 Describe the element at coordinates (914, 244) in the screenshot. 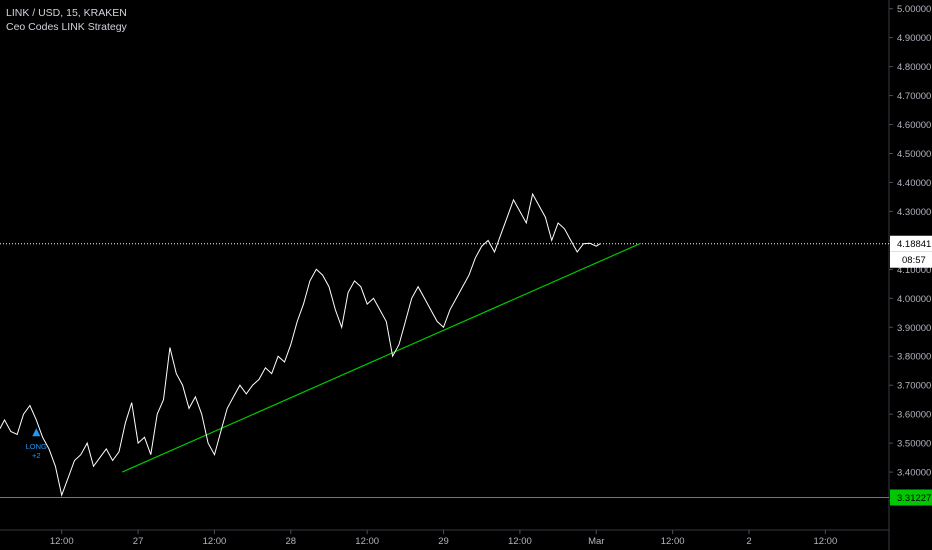

I see `last-price-value: 4.18841` at that location.